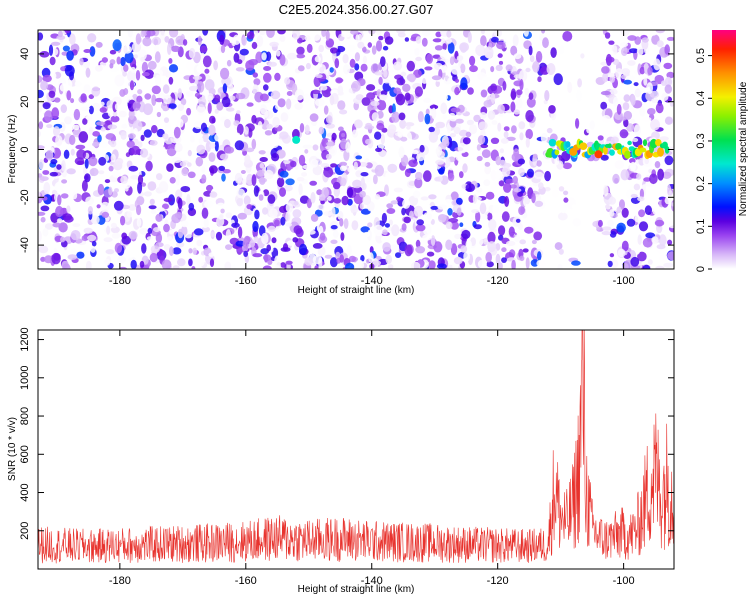 This screenshot has width=750, height=600. What do you see at coordinates (701, 98) in the screenshot?
I see `colorbar-tick-label: 0.4` at bounding box center [701, 98].